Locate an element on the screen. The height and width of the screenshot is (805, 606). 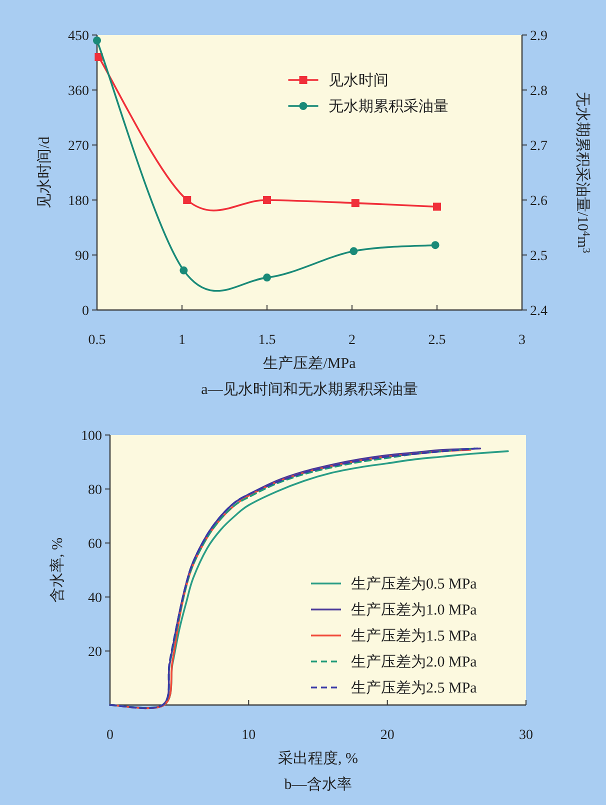
legend-label: 见水时间 is located at coordinates (358, 80).